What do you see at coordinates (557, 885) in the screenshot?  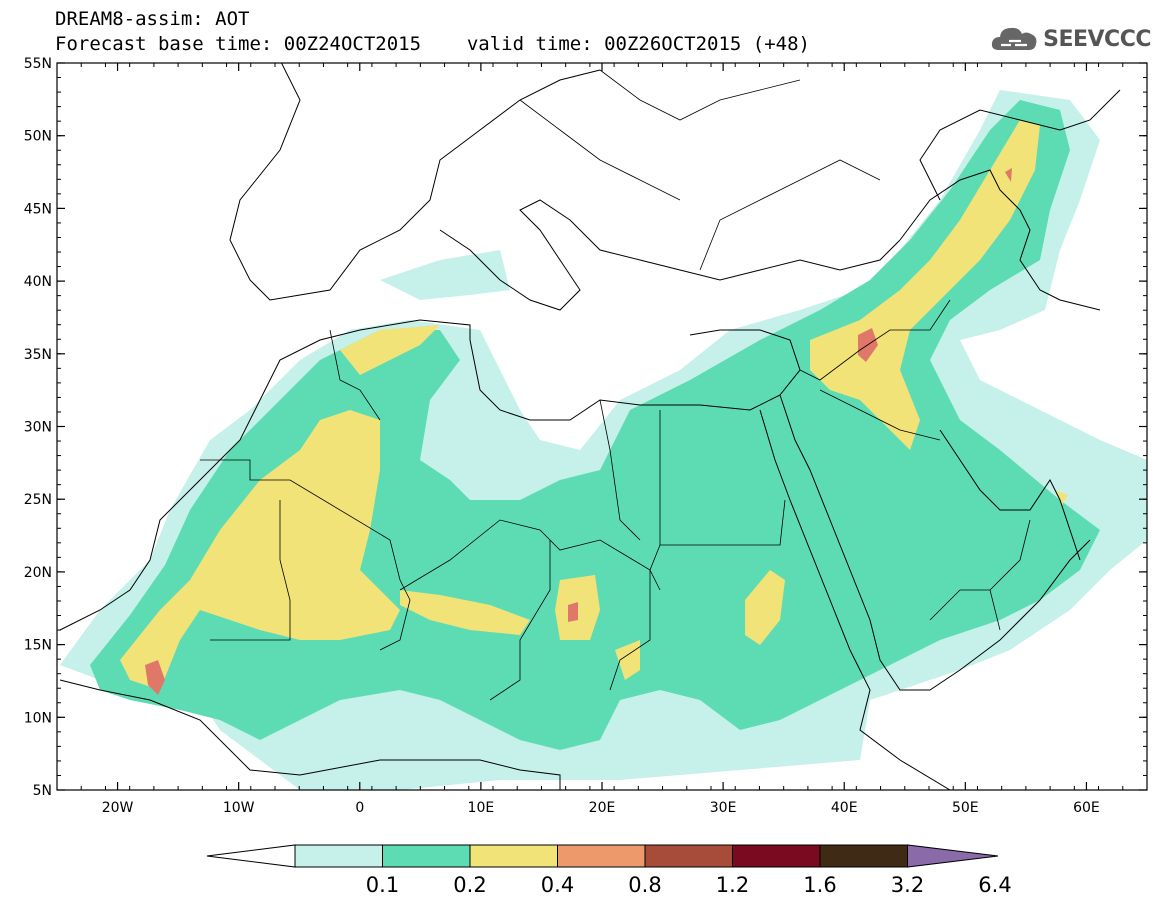 I see `colorbar-level-label: 0.4` at bounding box center [557, 885].